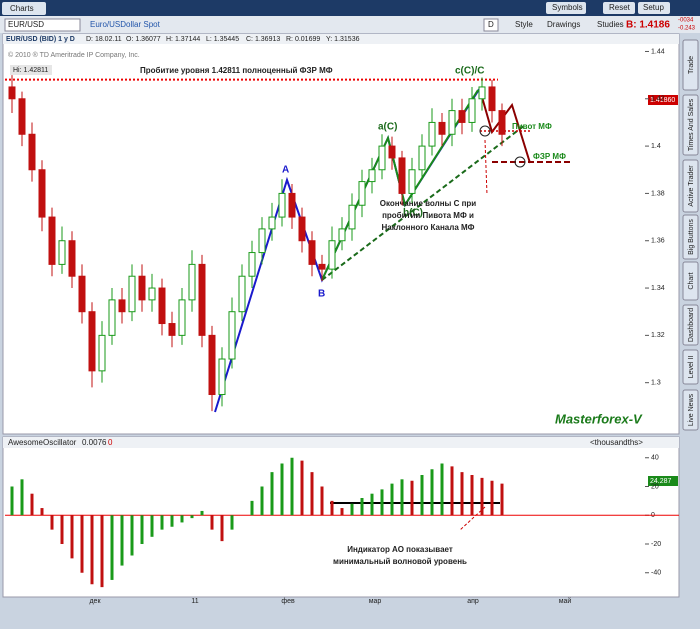  What do you see at coordinates (658, 51) in the screenshot?
I see `y-tick-label: 1.44` at bounding box center [658, 51].